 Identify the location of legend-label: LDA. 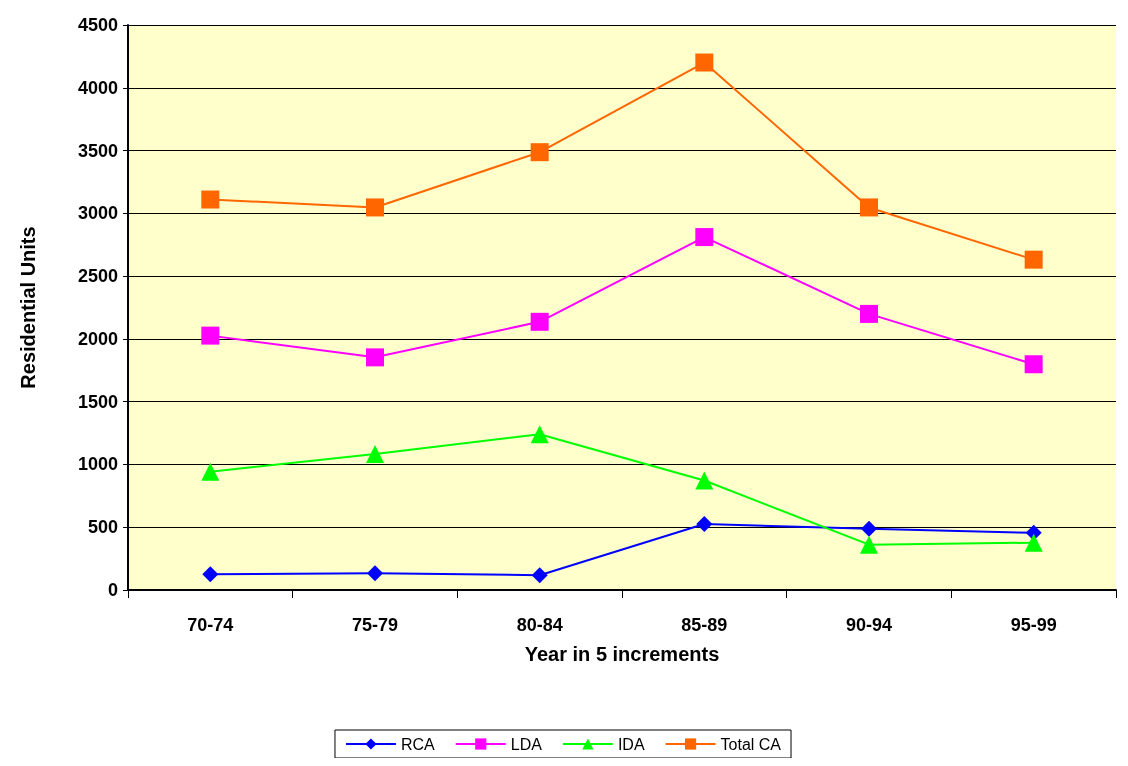
(526, 744).